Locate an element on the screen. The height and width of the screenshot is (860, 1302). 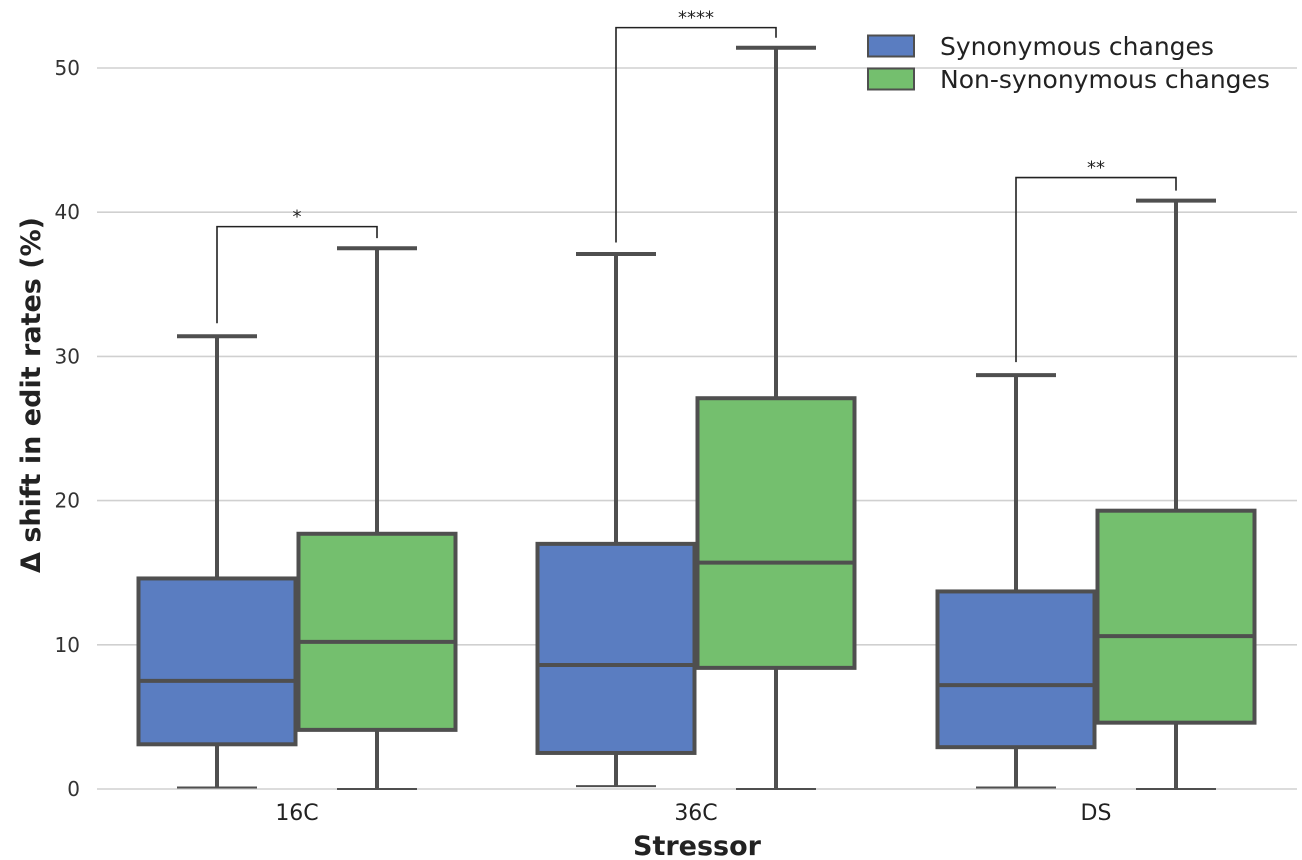
box-36c-non-synonymous is located at coordinates (776, 417).